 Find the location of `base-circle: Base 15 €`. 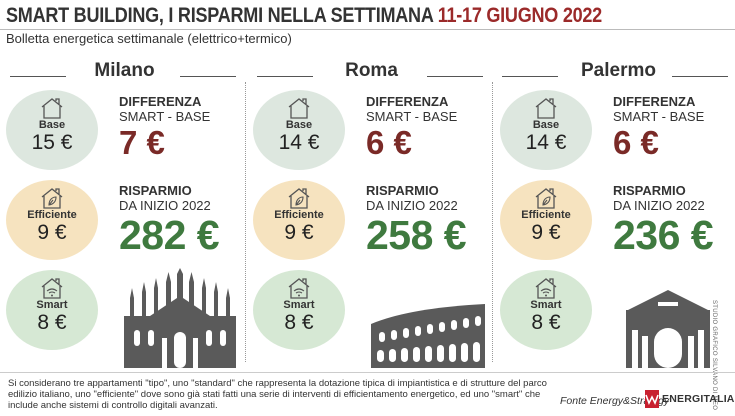

base-circle: Base 15 € is located at coordinates (52, 130).